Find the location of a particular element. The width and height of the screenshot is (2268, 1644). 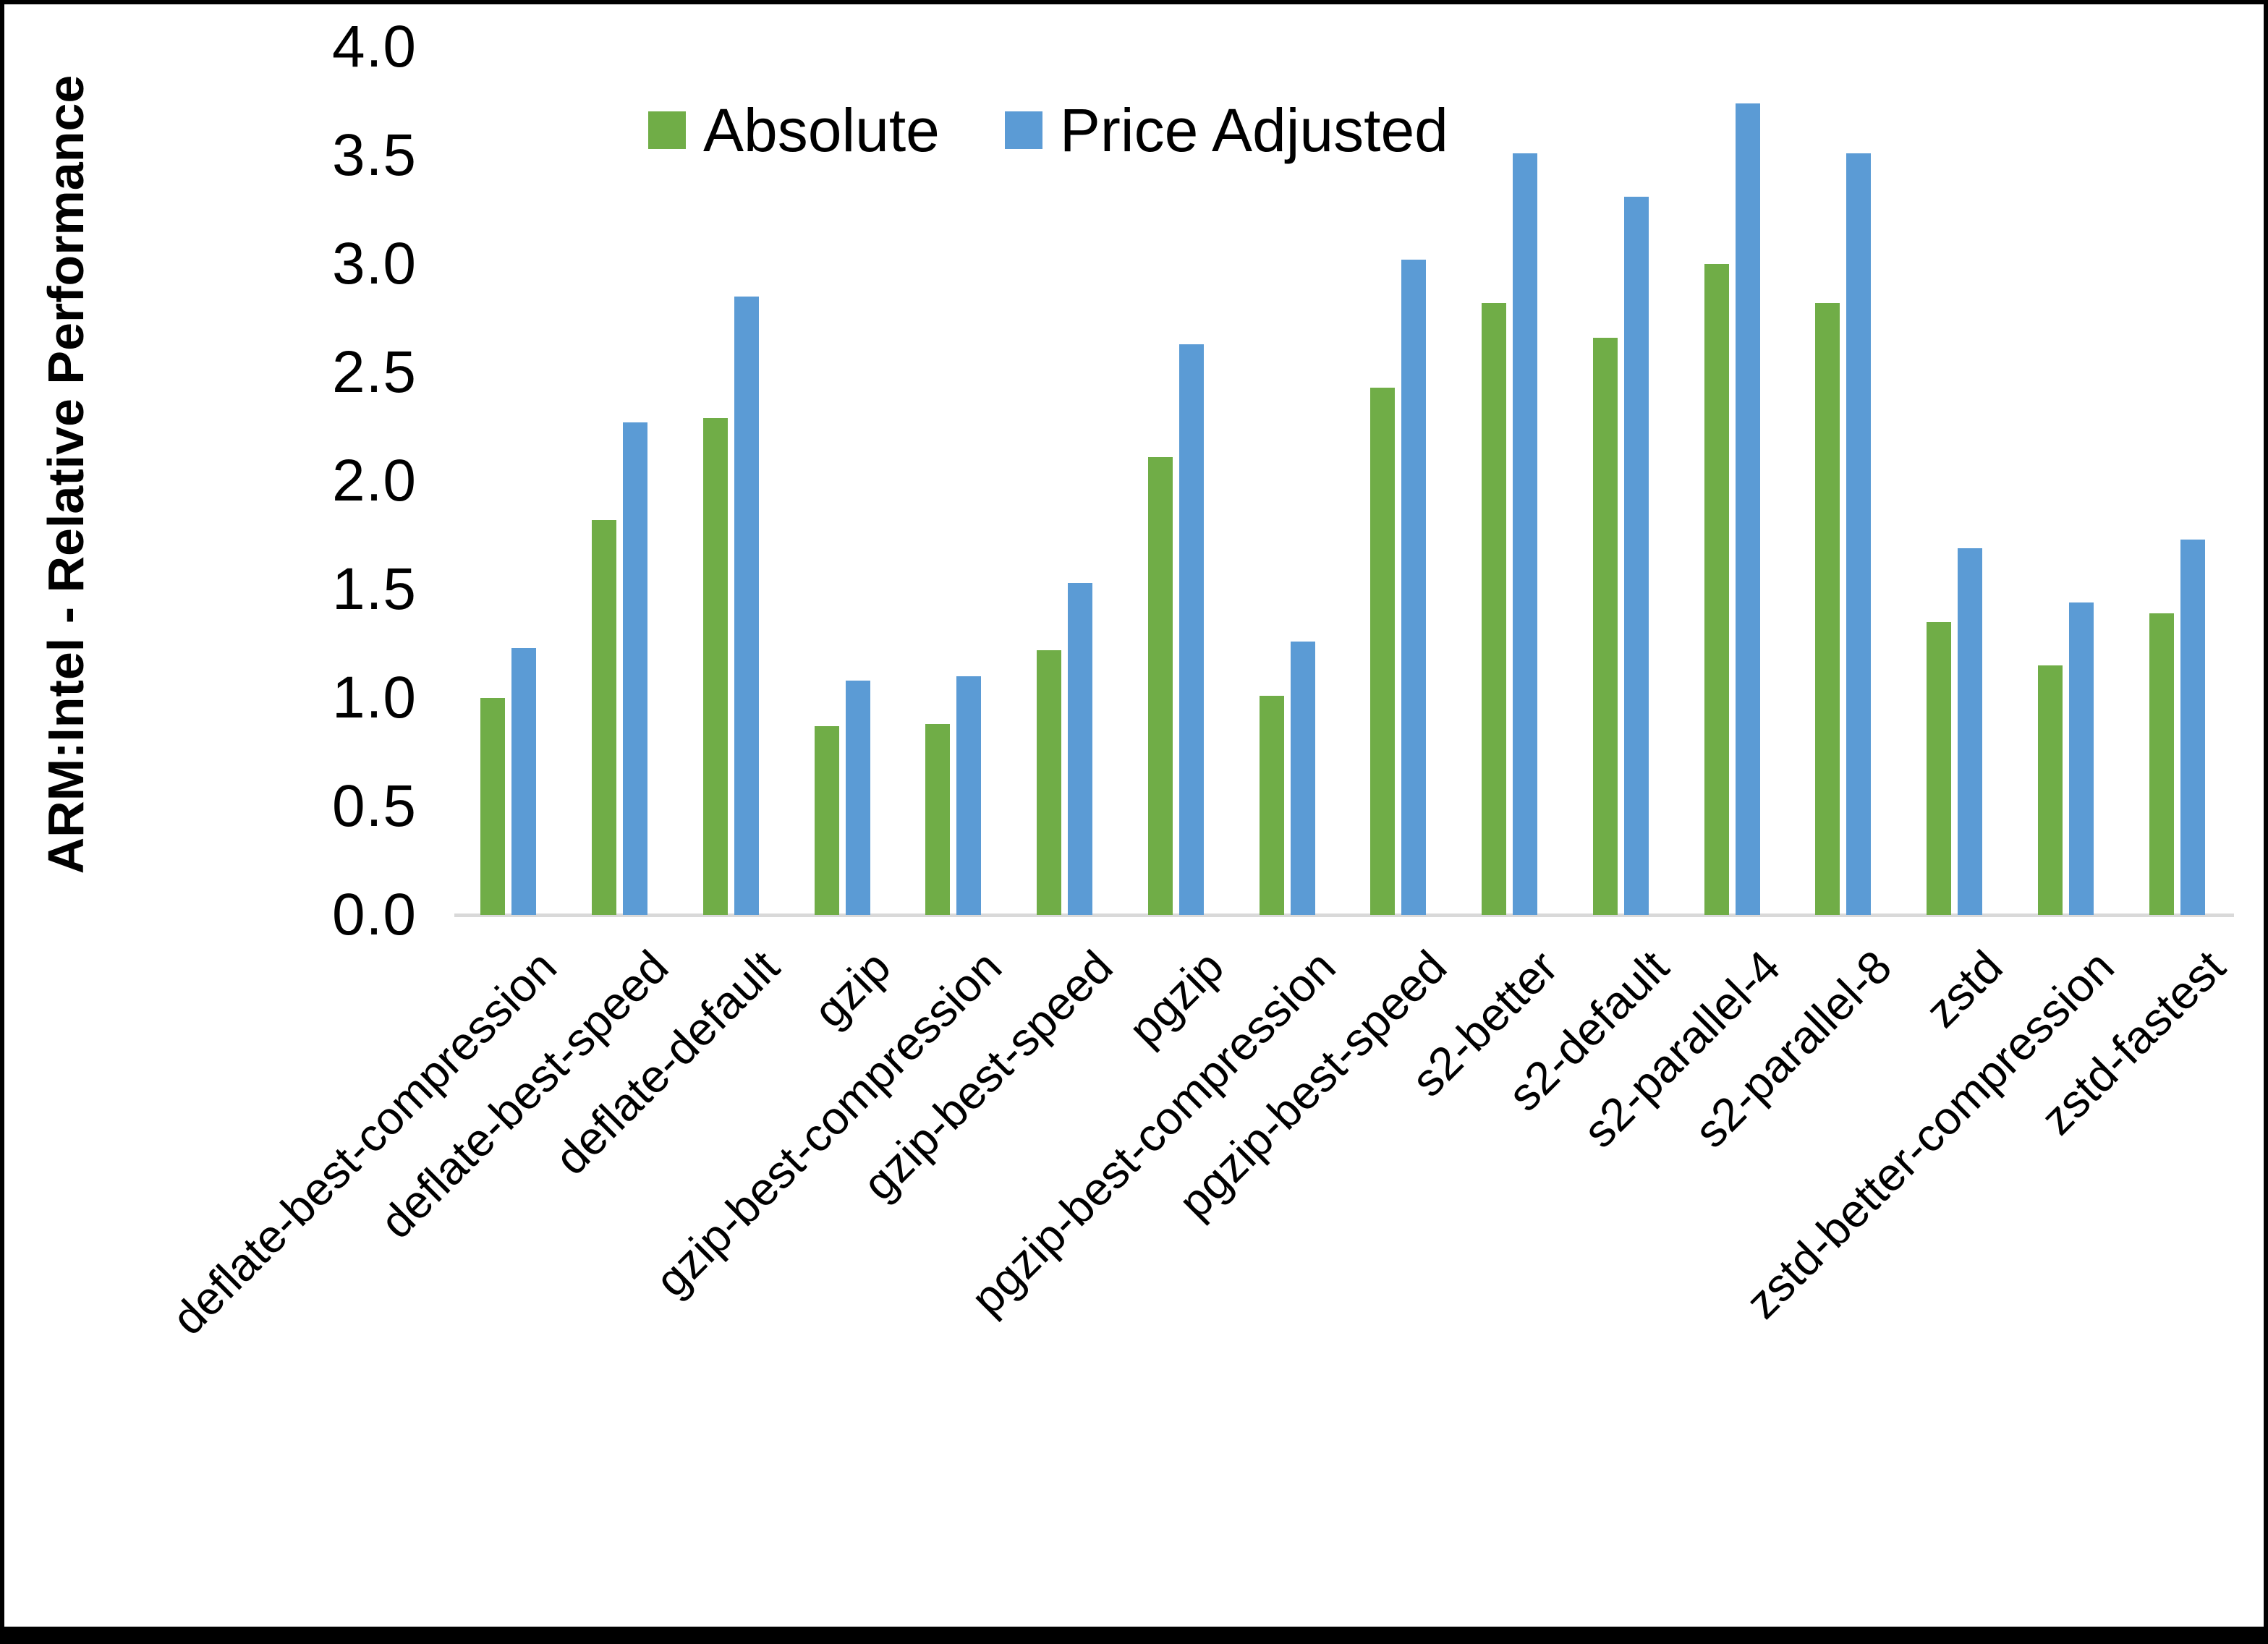

bar-absolute-pgzip-best-speed is located at coordinates (1383, 651).